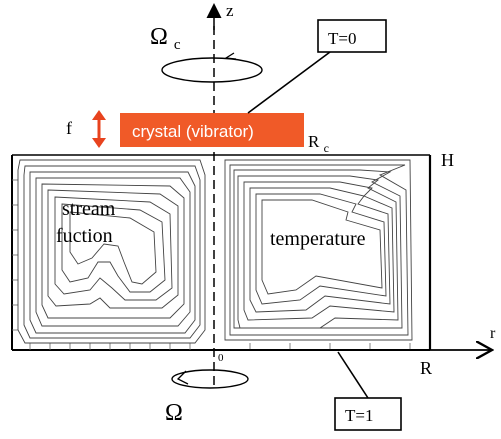 The width and height of the screenshot is (501, 439). I want to click on frequency-label: f, so click(69, 128).